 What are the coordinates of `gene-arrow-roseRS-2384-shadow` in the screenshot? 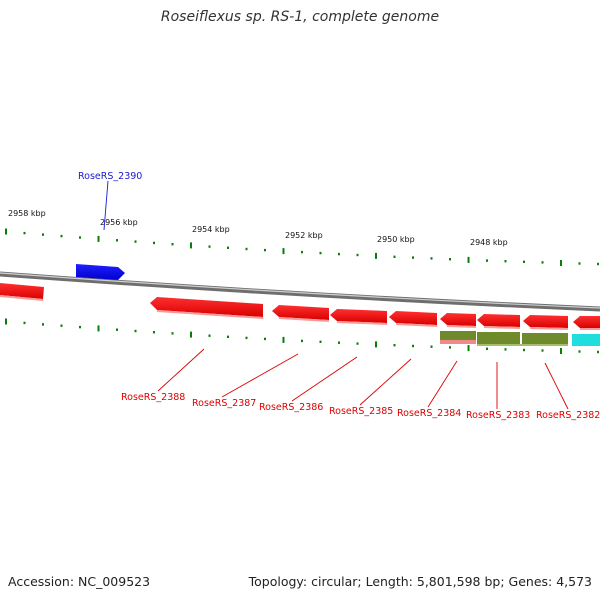 It's located at (461, 326).